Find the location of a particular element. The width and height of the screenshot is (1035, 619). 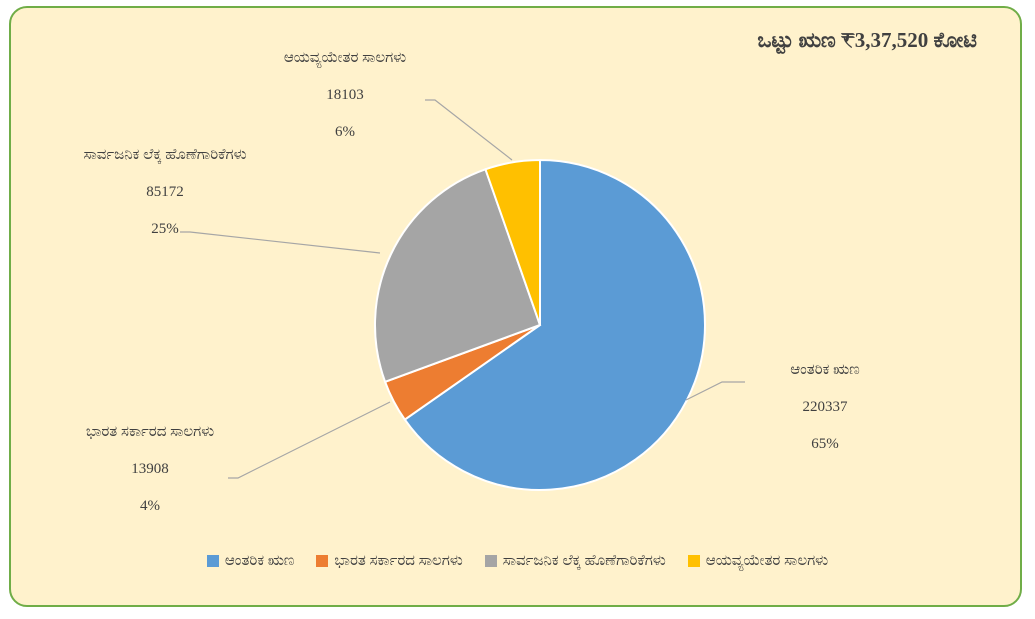

label-value: 18103 is located at coordinates (345, 95).